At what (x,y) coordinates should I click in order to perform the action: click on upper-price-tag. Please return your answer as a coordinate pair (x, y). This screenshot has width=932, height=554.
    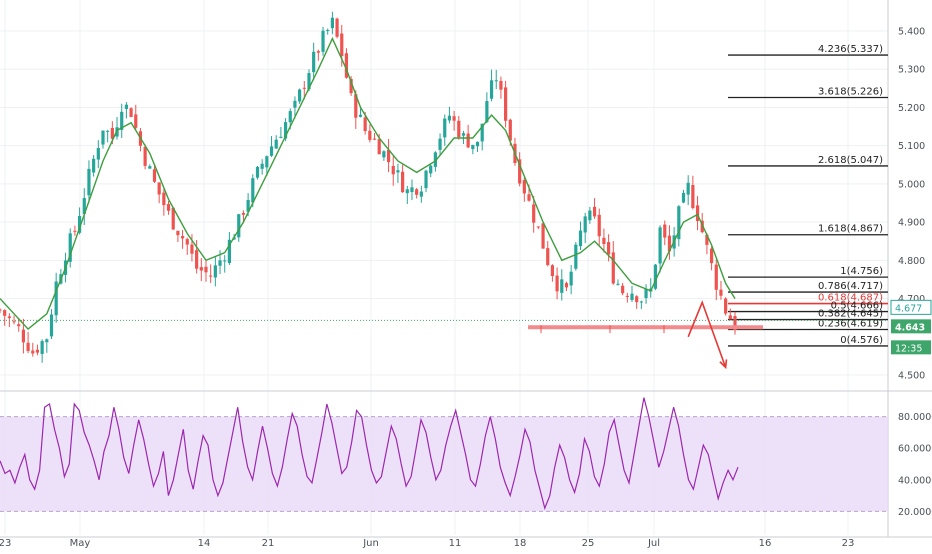
    Looking at the image, I should click on (911, 307).